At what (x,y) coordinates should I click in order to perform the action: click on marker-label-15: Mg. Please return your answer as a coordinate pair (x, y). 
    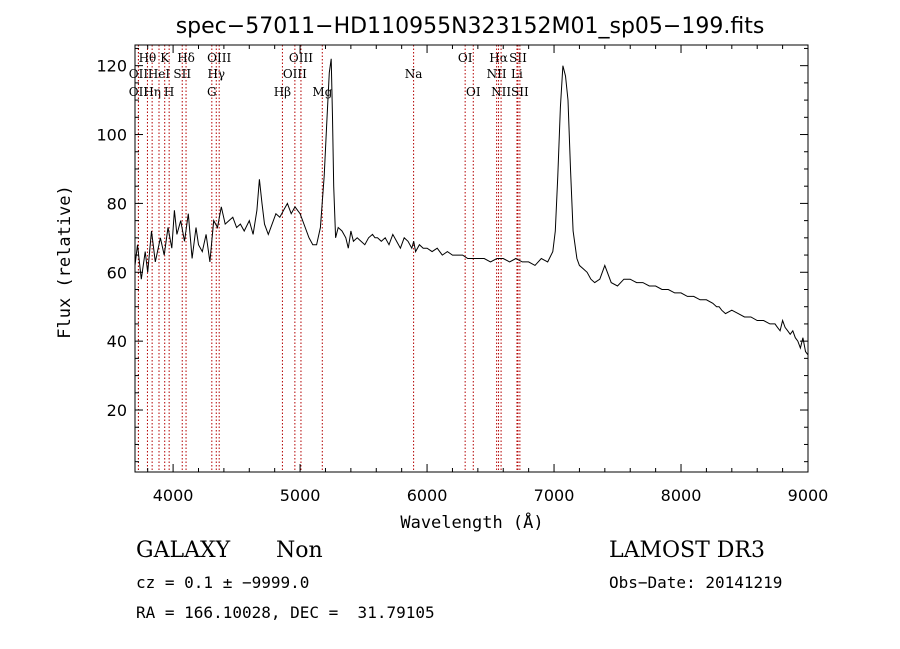
    Looking at the image, I should click on (322, 92).